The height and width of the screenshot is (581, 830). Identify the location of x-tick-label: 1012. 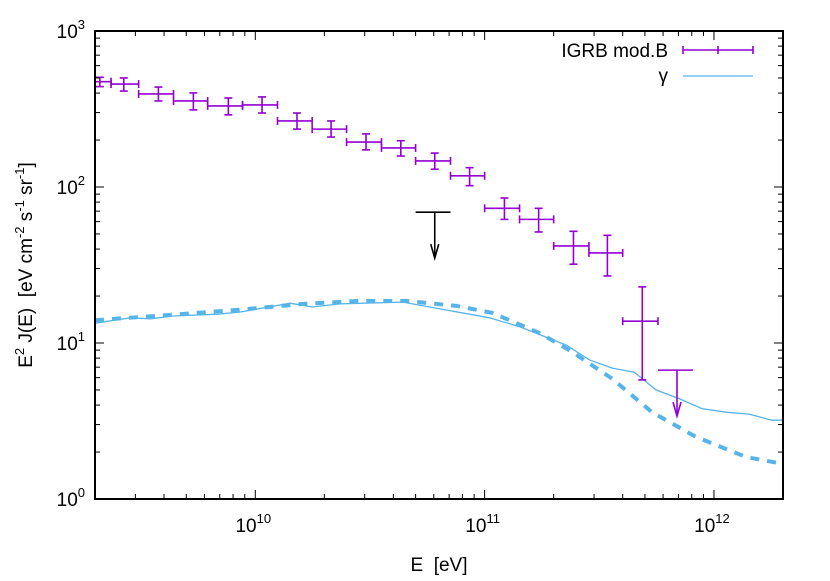
(712, 524).